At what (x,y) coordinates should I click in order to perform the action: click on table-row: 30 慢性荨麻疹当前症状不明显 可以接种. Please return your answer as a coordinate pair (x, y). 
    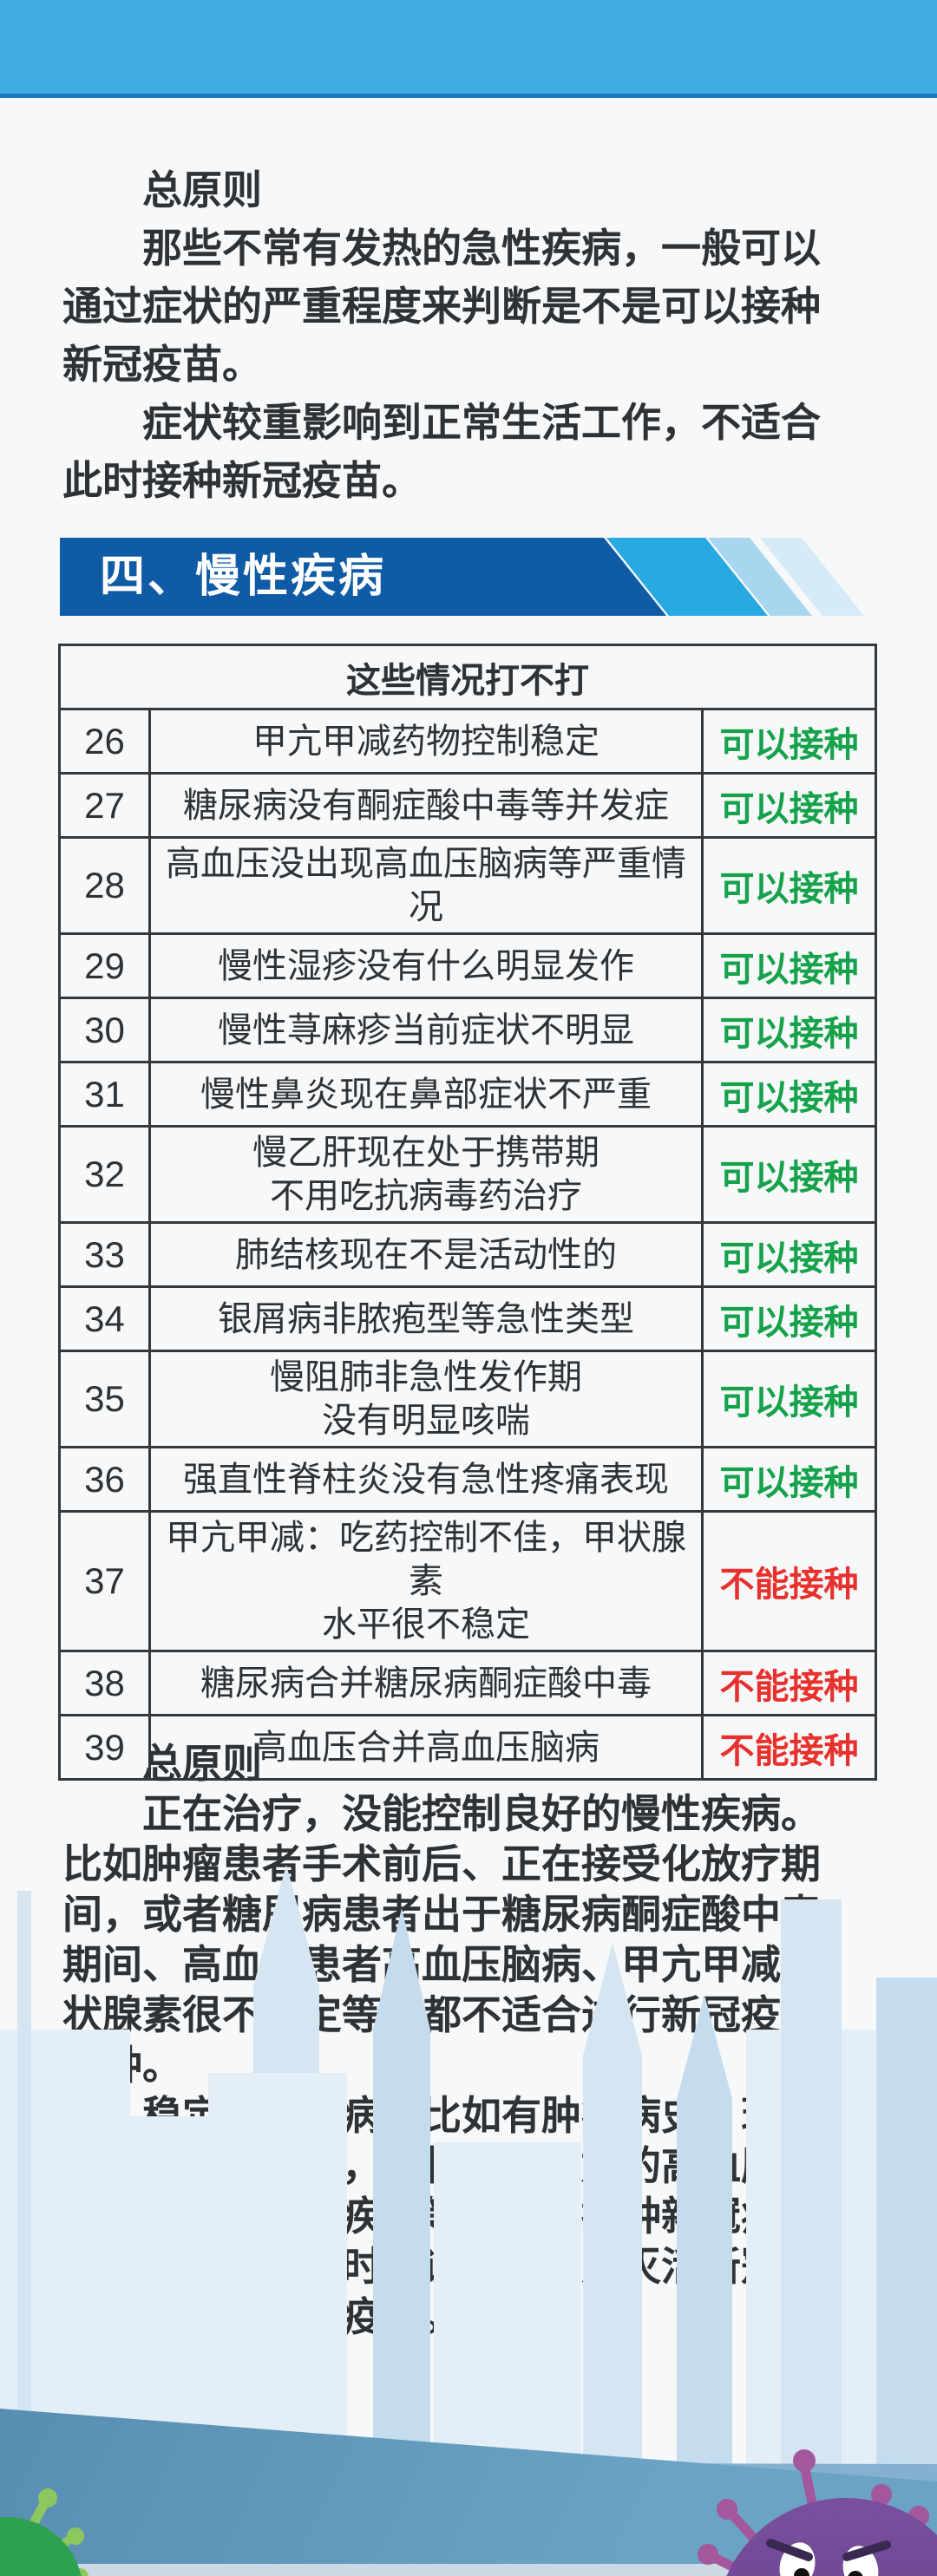
    Looking at the image, I should click on (467, 1030).